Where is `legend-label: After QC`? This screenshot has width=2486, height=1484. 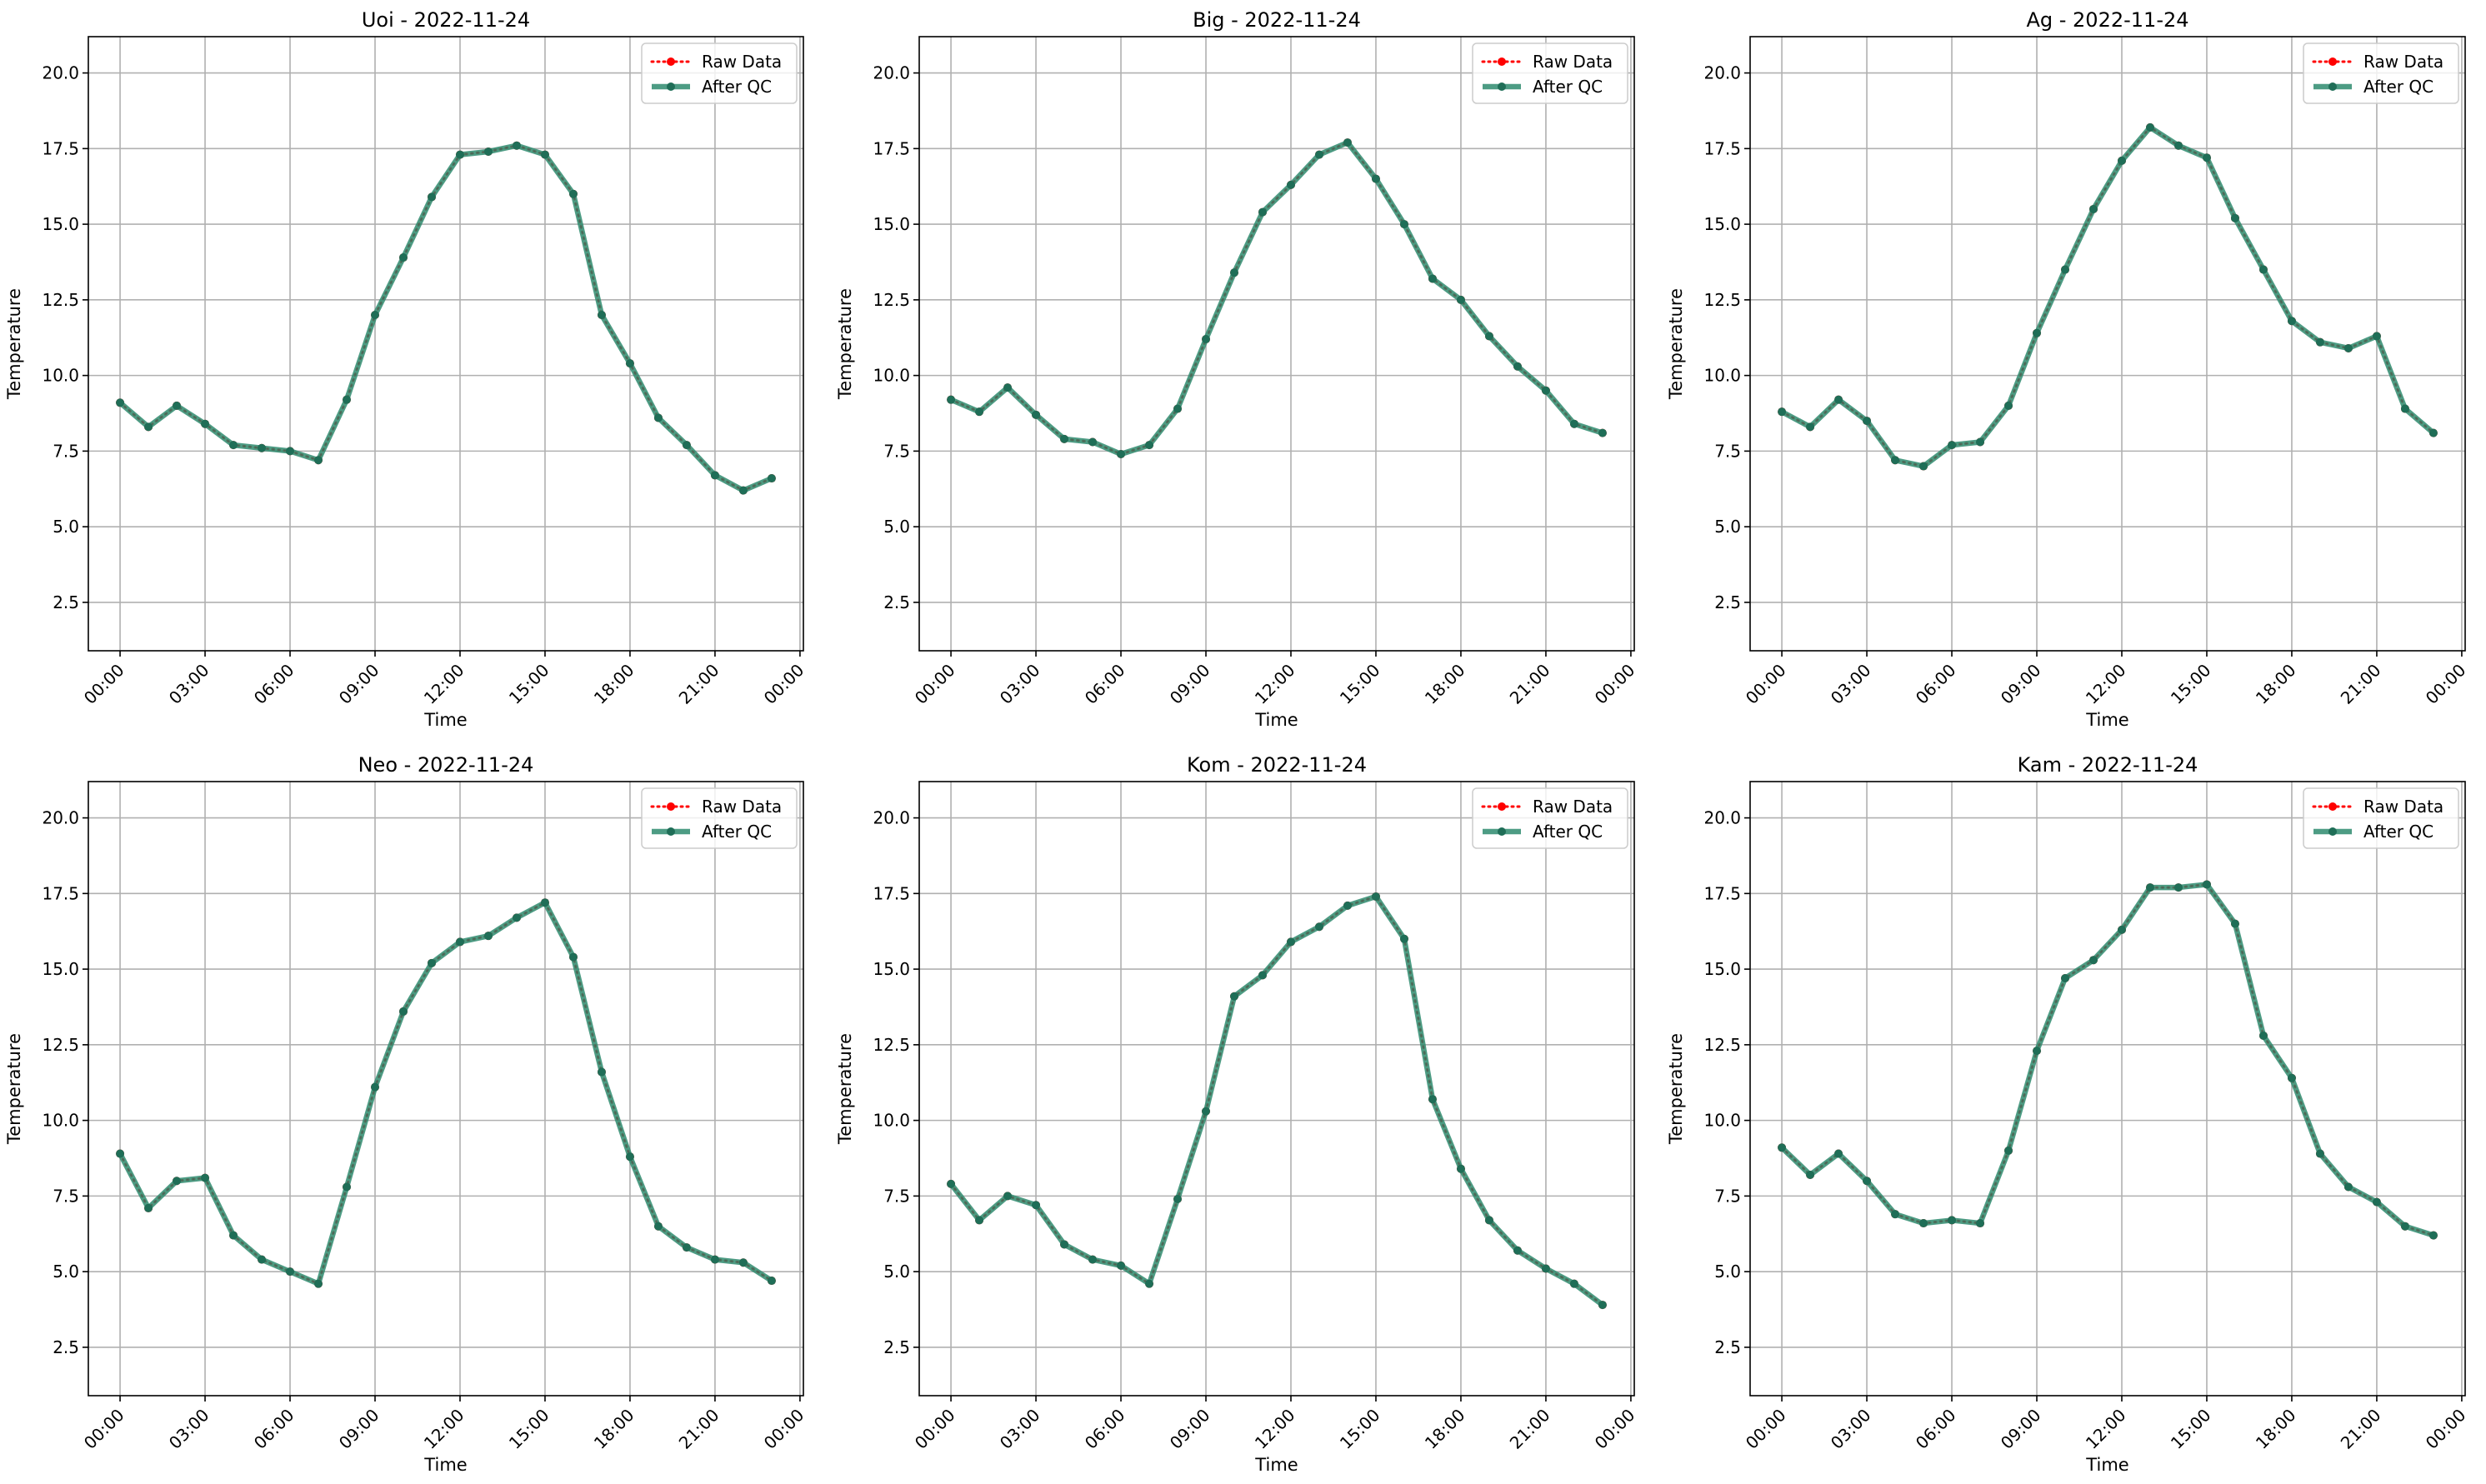 legend-label: After QC is located at coordinates (1568, 832).